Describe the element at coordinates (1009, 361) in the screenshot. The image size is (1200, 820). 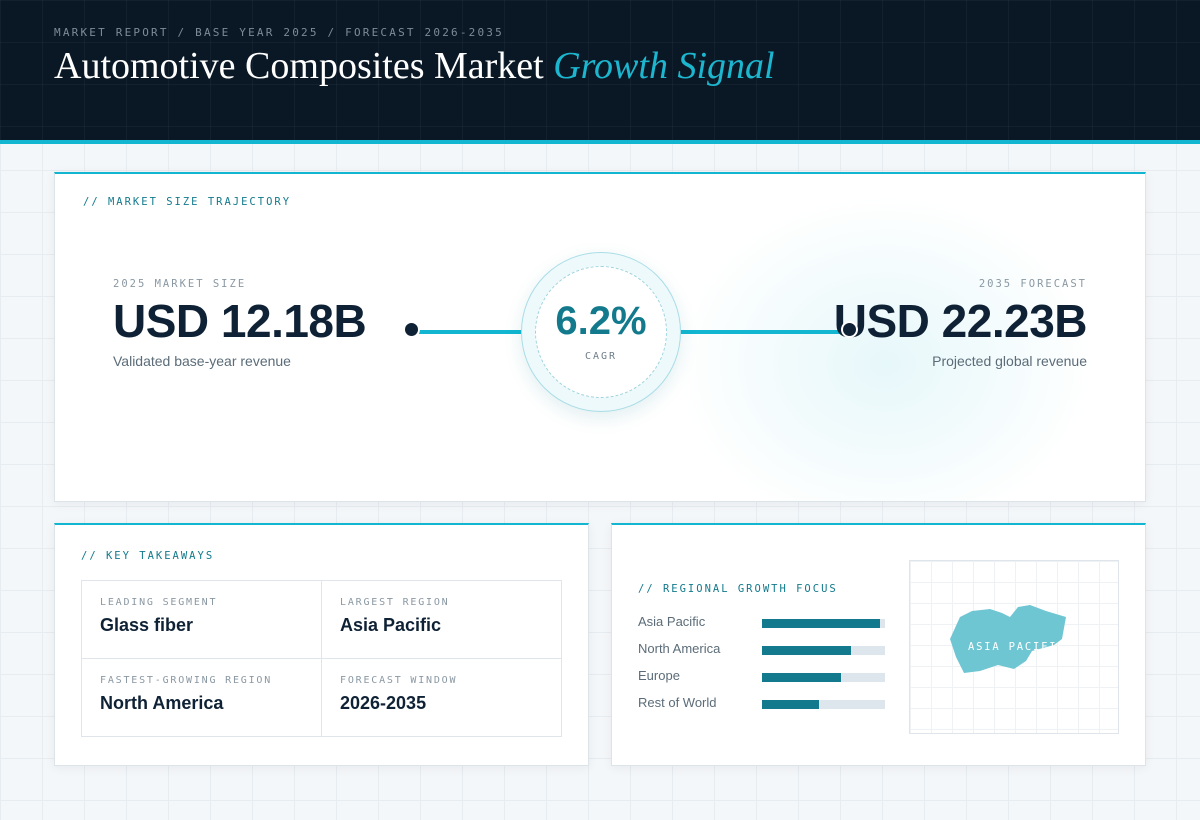
I see `forecast-caption: Projected global revenue` at that location.